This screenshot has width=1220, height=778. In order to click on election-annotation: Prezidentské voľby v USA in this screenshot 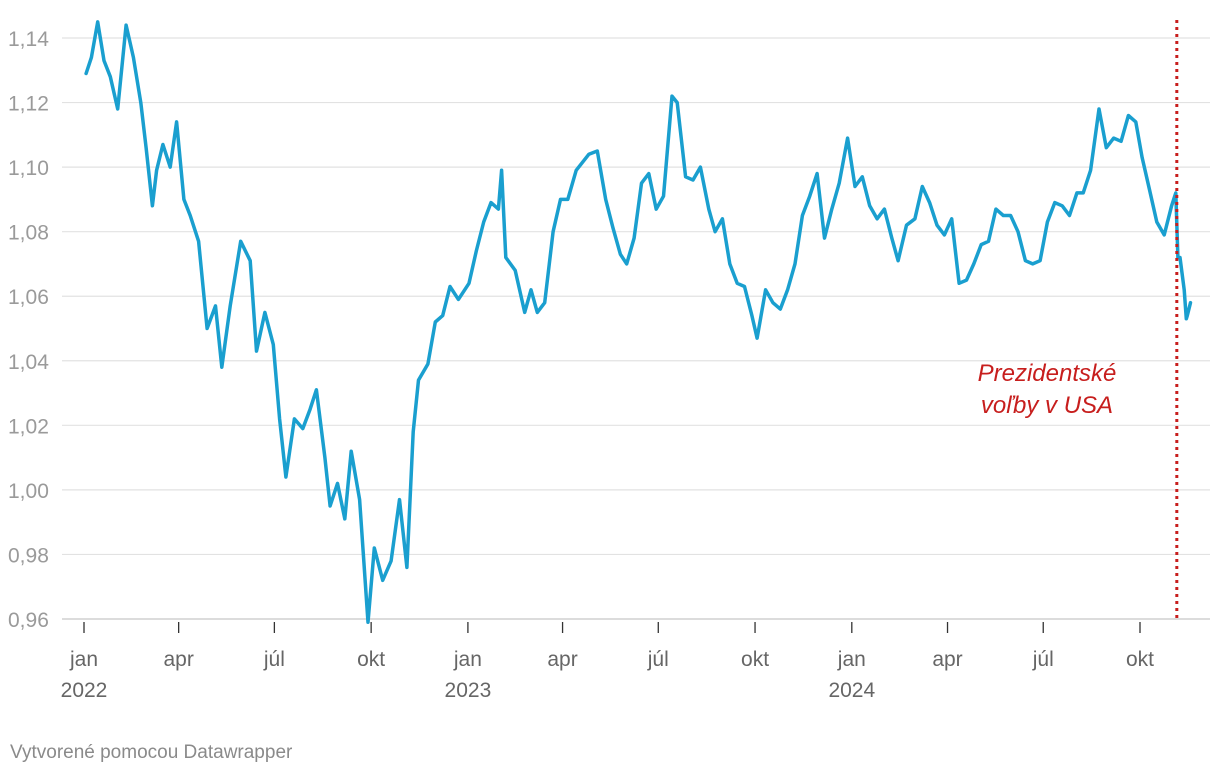, I will do `click(1078, 321)`.